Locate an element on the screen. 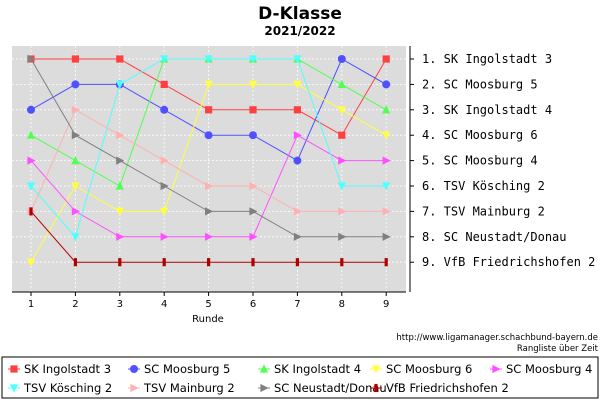 The image size is (600, 400). x-tick-label: 6 is located at coordinates (253, 304).